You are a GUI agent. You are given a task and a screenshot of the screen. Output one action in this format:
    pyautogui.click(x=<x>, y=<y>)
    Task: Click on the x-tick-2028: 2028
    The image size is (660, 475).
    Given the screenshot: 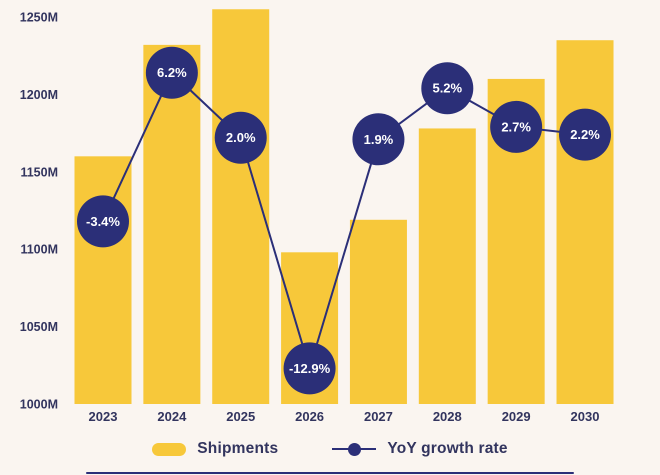 What is the action you would take?
    pyautogui.click(x=447, y=416)
    